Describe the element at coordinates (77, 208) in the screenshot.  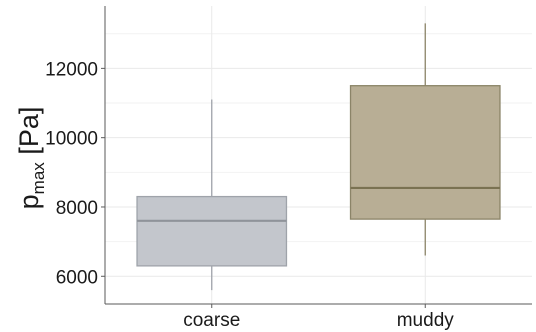
I see `y-tick-label: 8000` at that location.